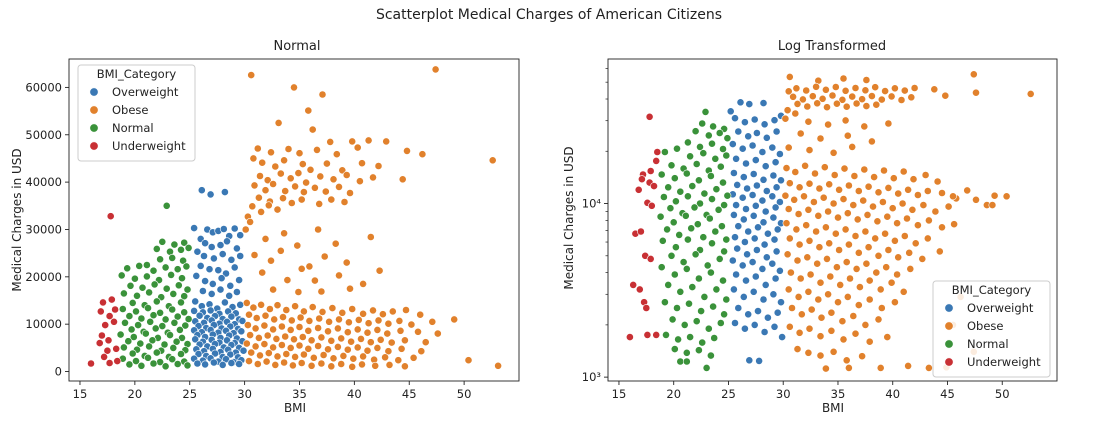 The image size is (1110, 423). What do you see at coordinates (43, 87) in the screenshot?
I see `y-tick-label: 60000` at bounding box center [43, 87].